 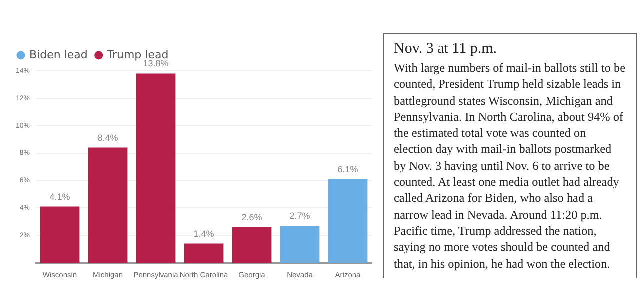 I want to click on text: Nov. 3 at 11 p.m., so click(x=446, y=49).